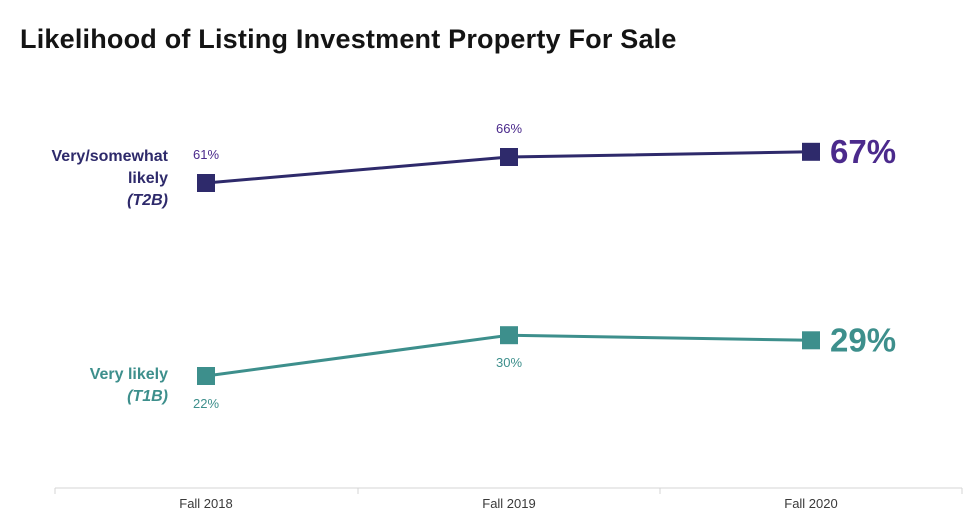 This screenshot has width=980, height=511. What do you see at coordinates (147, 396) in the screenshot?
I see `series-abbrev-t1b: (T1B)` at bounding box center [147, 396].